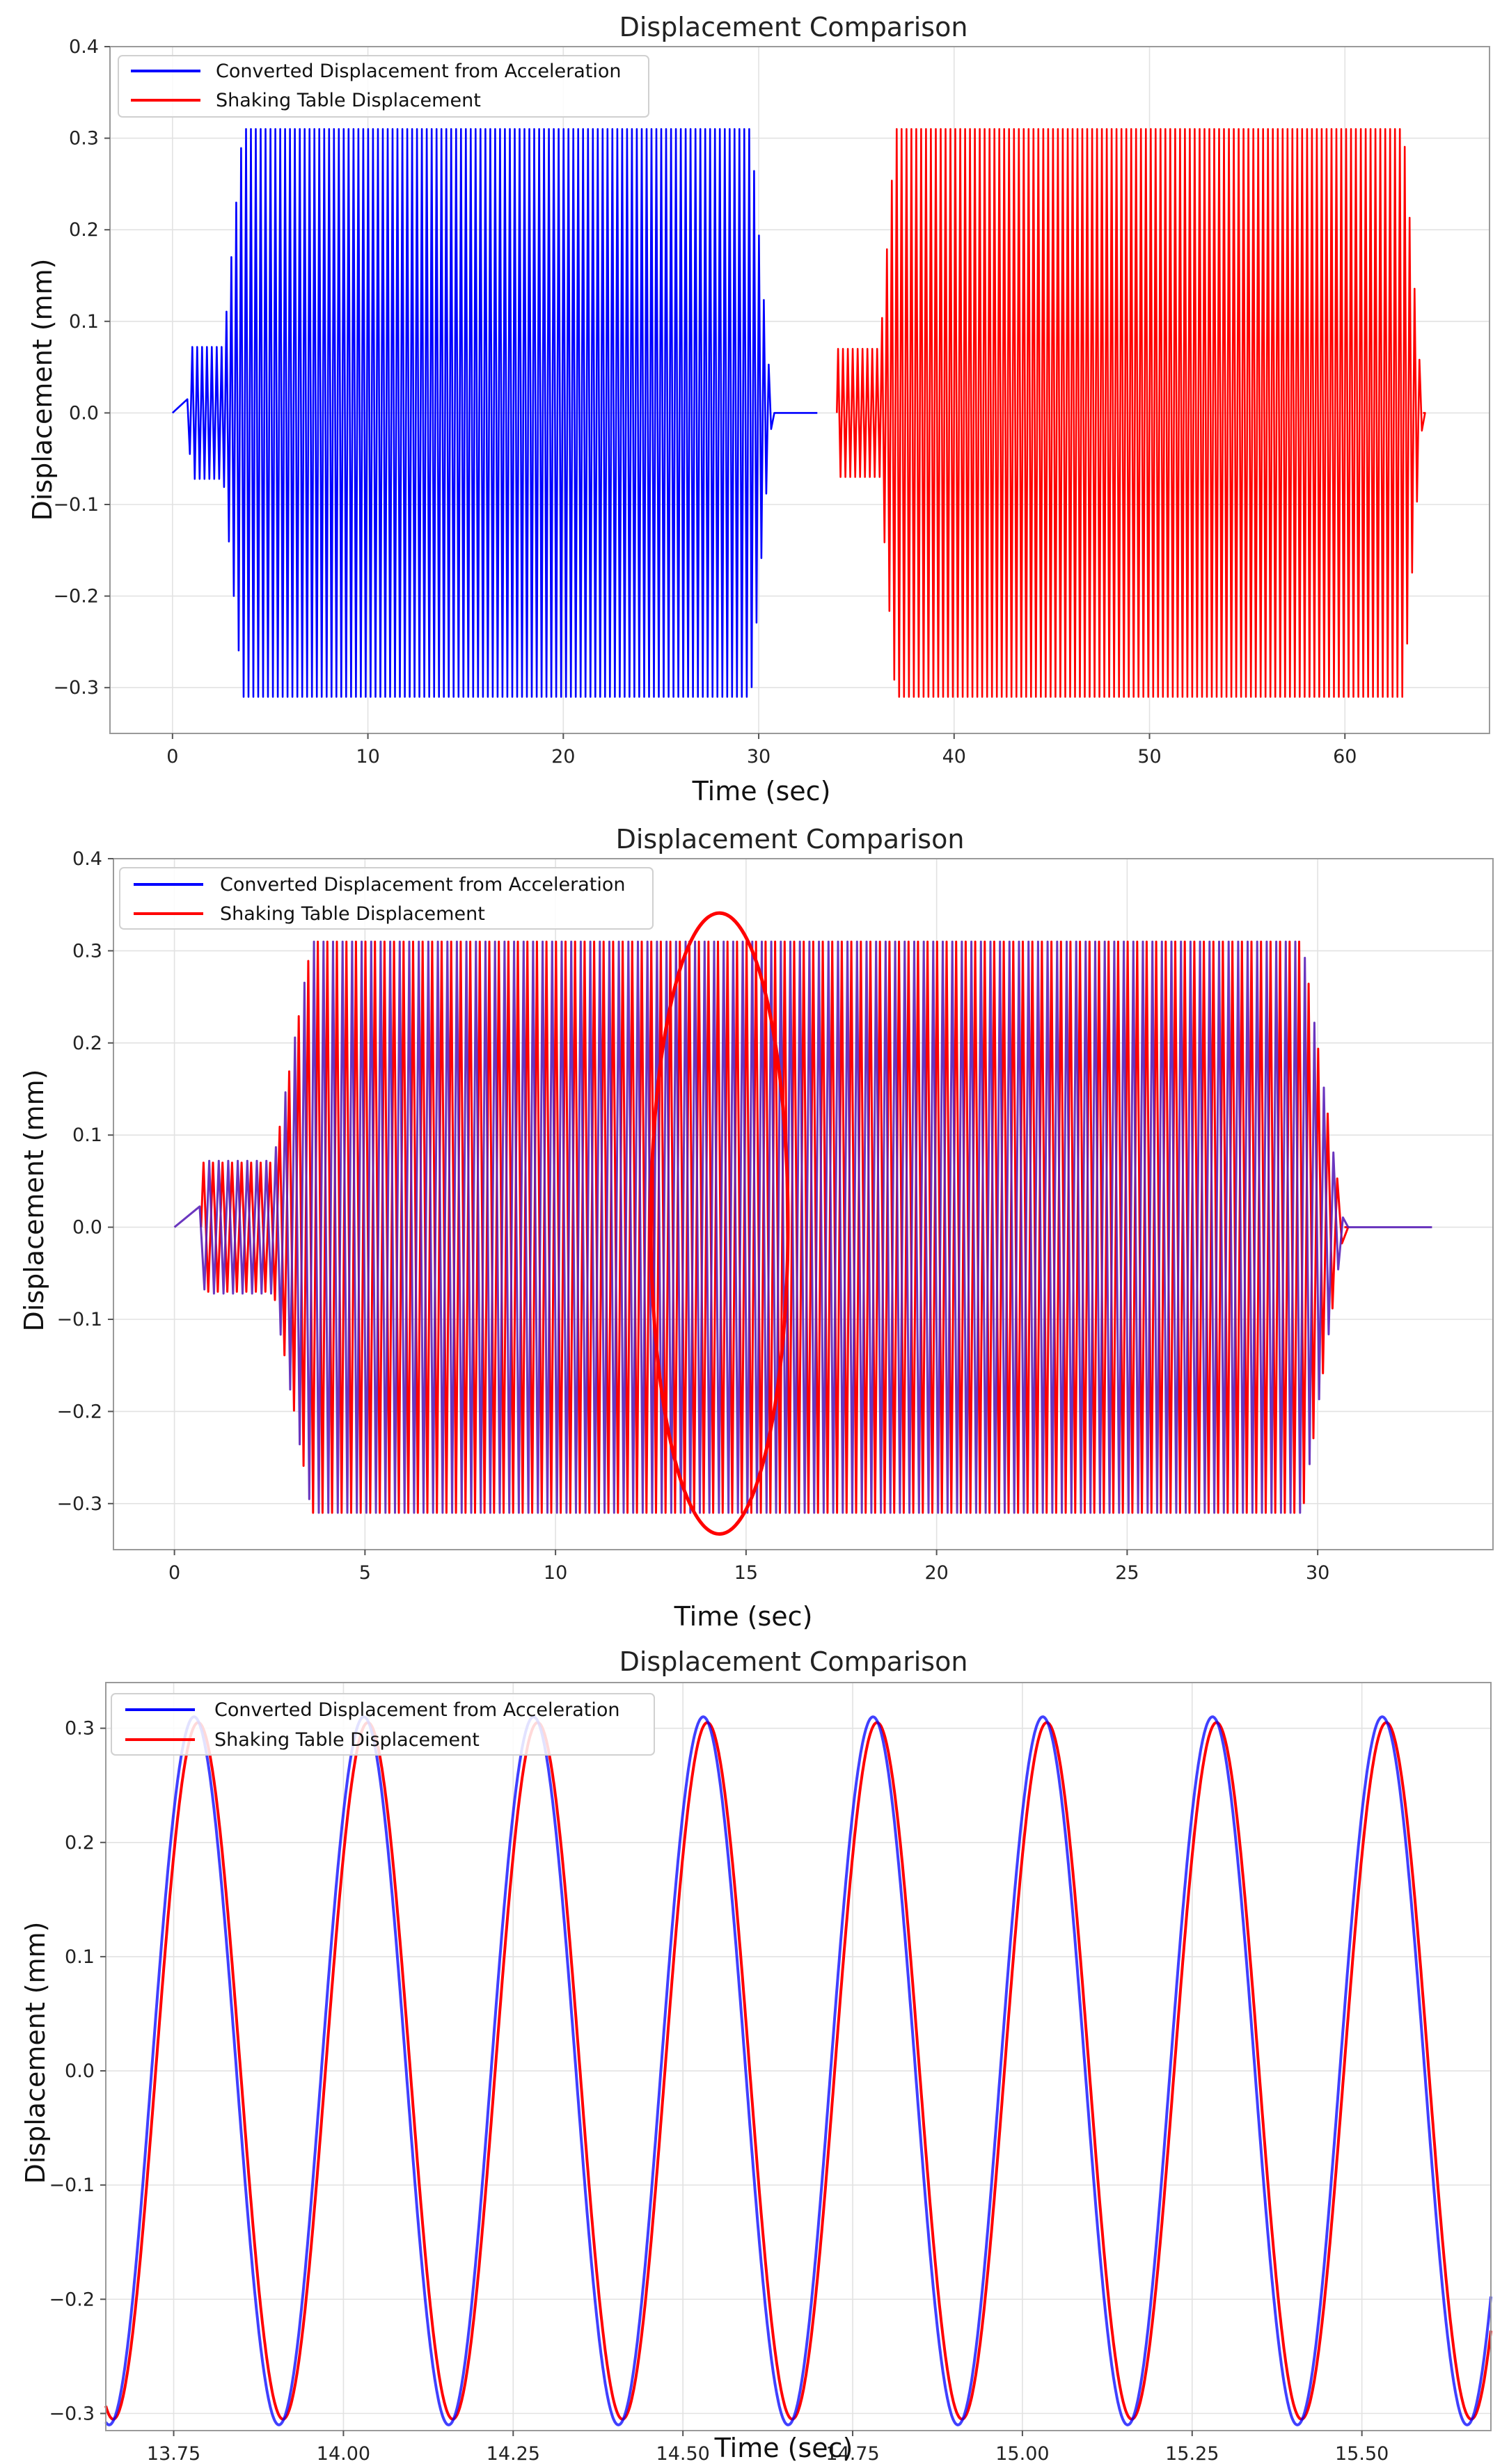 The image size is (1509, 2464). What do you see at coordinates (1131, 413) in the screenshot?
I see `series-line-table` at bounding box center [1131, 413].